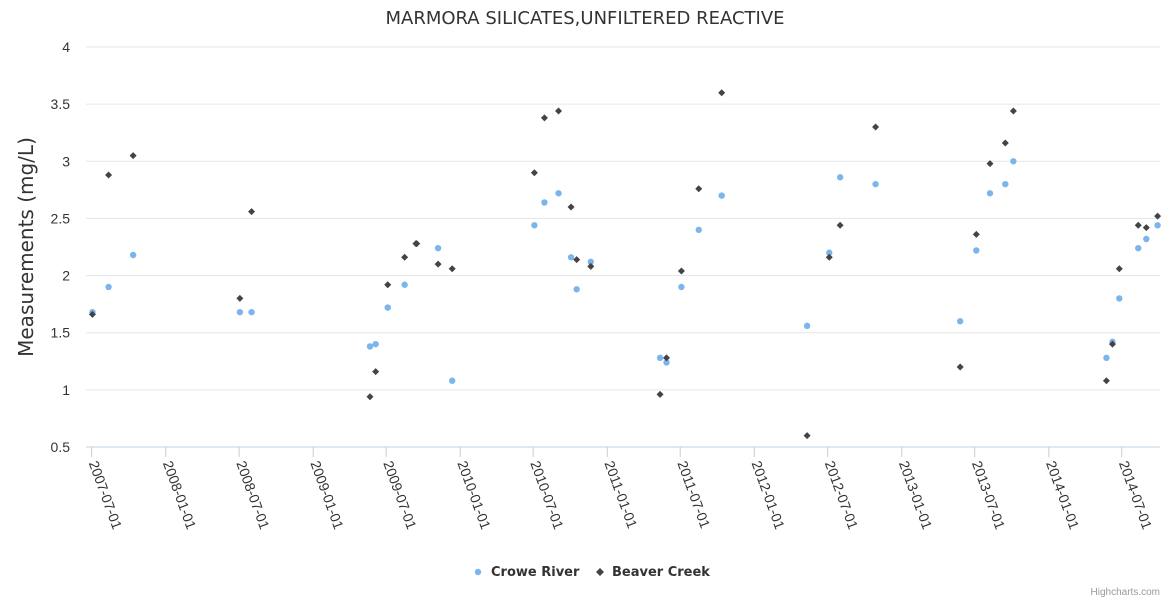  Describe the element at coordinates (916, 495) in the screenshot. I see `x-tick-label: 2013-01-01` at that location.